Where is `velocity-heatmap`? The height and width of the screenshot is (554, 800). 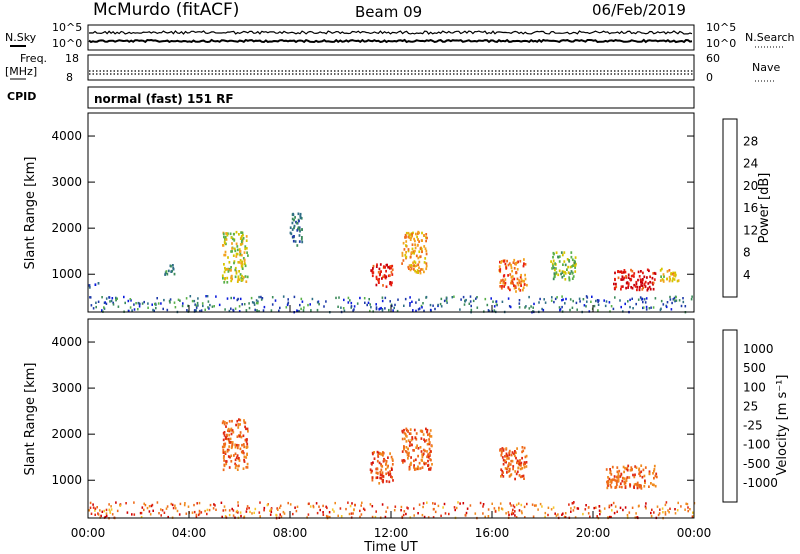 velocity-heatmap is located at coordinates (392, 469).